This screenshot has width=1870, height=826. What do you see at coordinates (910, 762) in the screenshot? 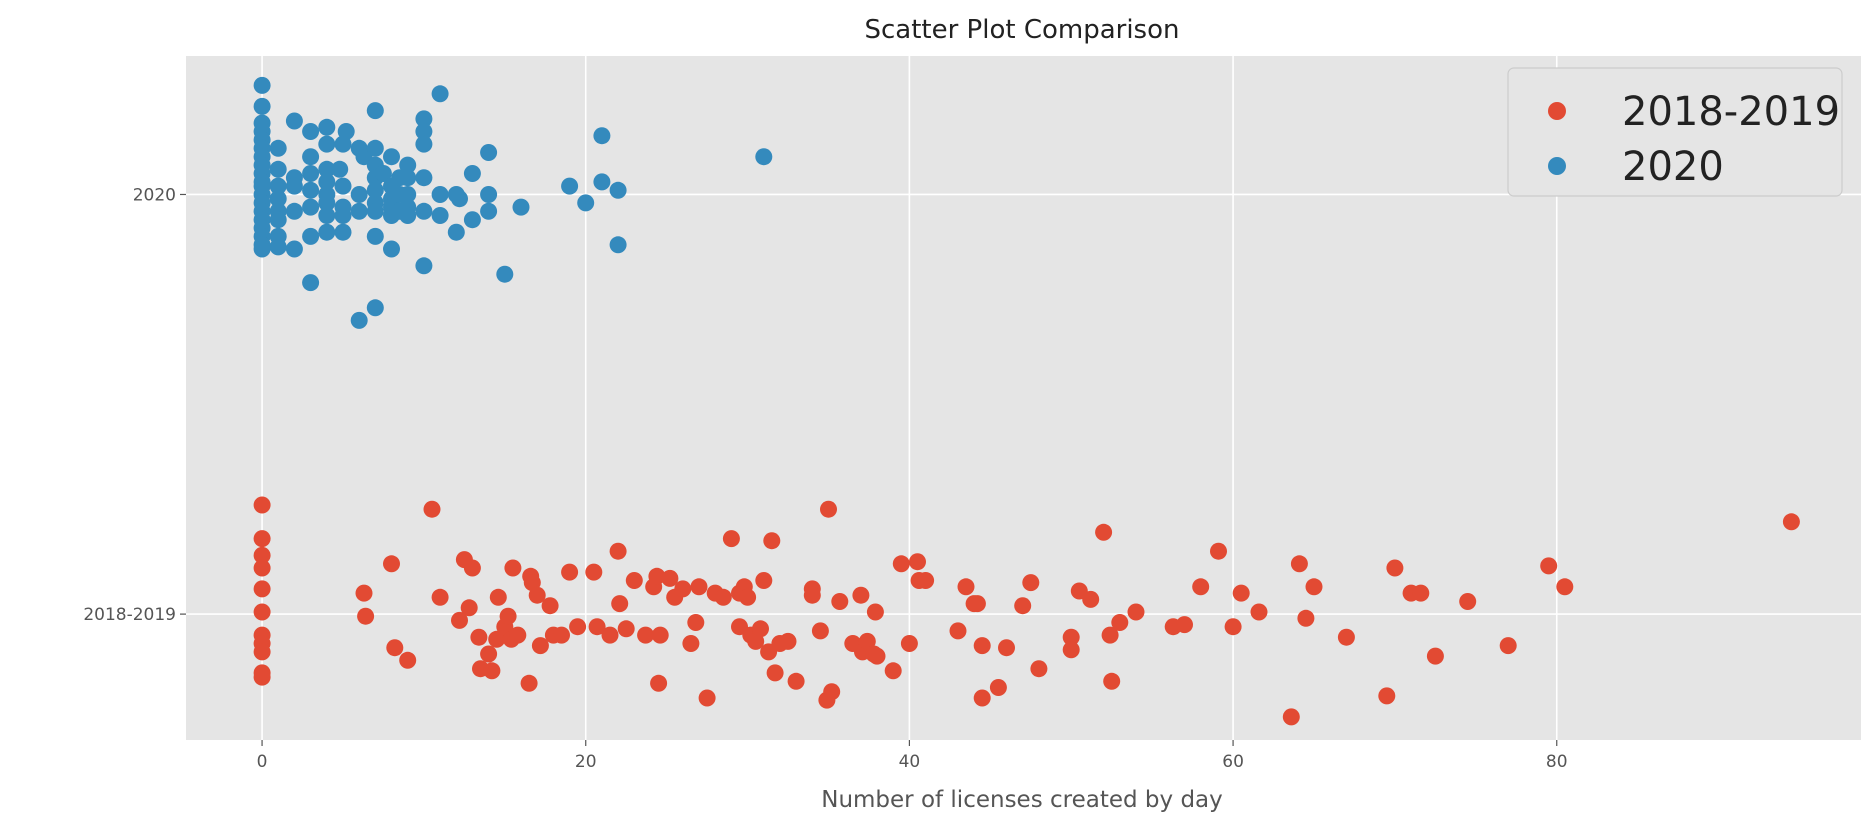
I see `x-tick-label: 40` at bounding box center [910, 762].